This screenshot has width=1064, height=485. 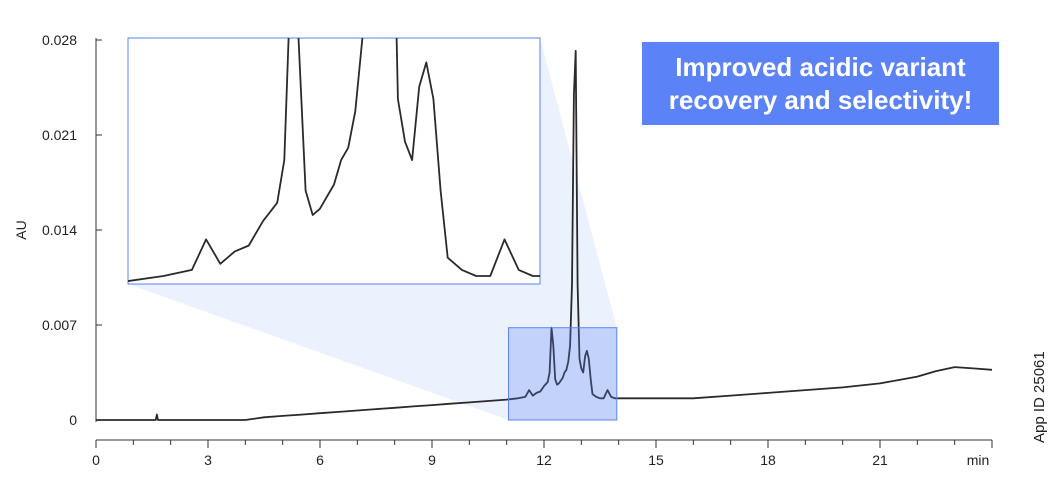 I want to click on x-tick-label: 15, so click(x=656, y=460).